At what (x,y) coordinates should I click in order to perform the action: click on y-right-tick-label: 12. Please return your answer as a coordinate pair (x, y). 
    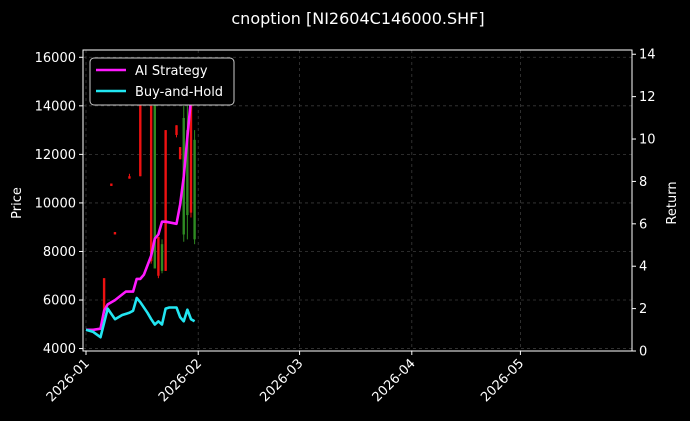
    Looking at the image, I should click on (647, 97).